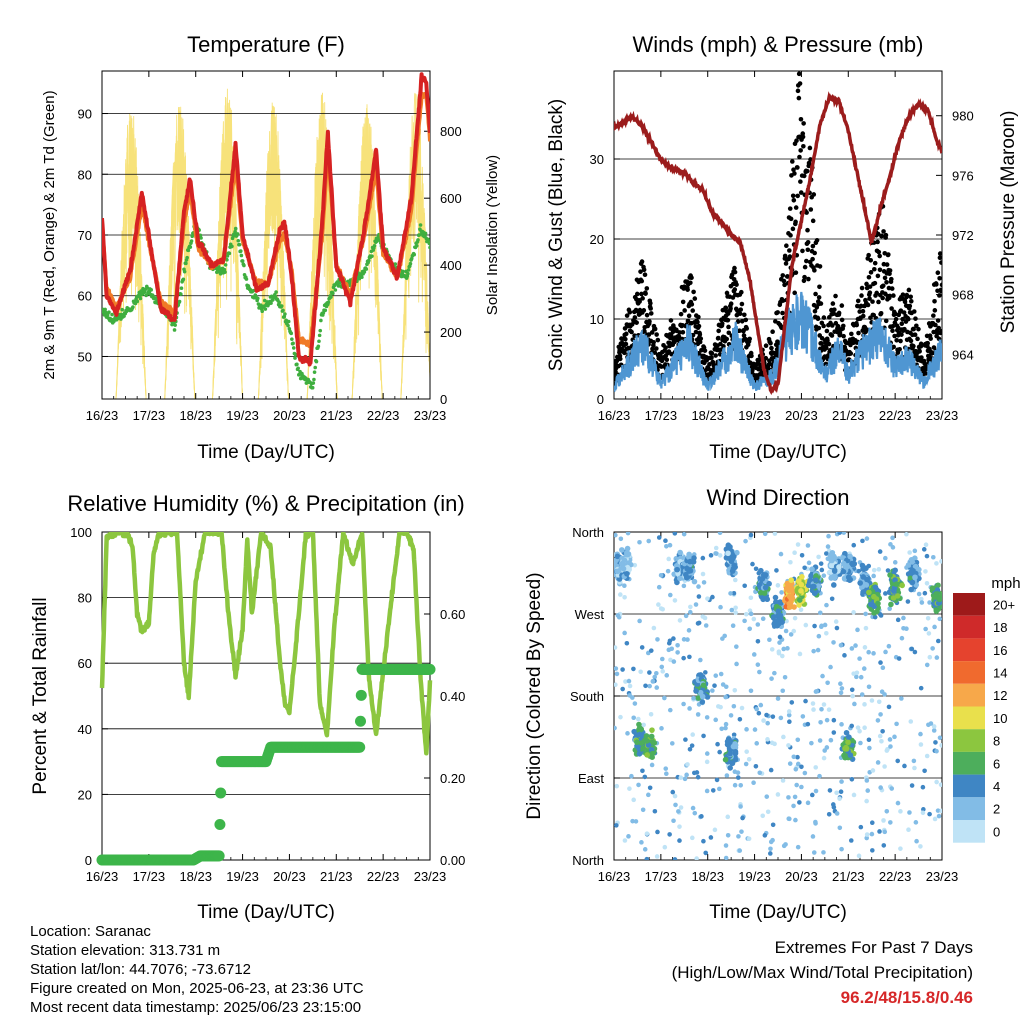 This screenshot has height=1024, width=1024. Describe the element at coordinates (801, 415) in the screenshot. I see `winds-xtick-label: 20/23` at that location.